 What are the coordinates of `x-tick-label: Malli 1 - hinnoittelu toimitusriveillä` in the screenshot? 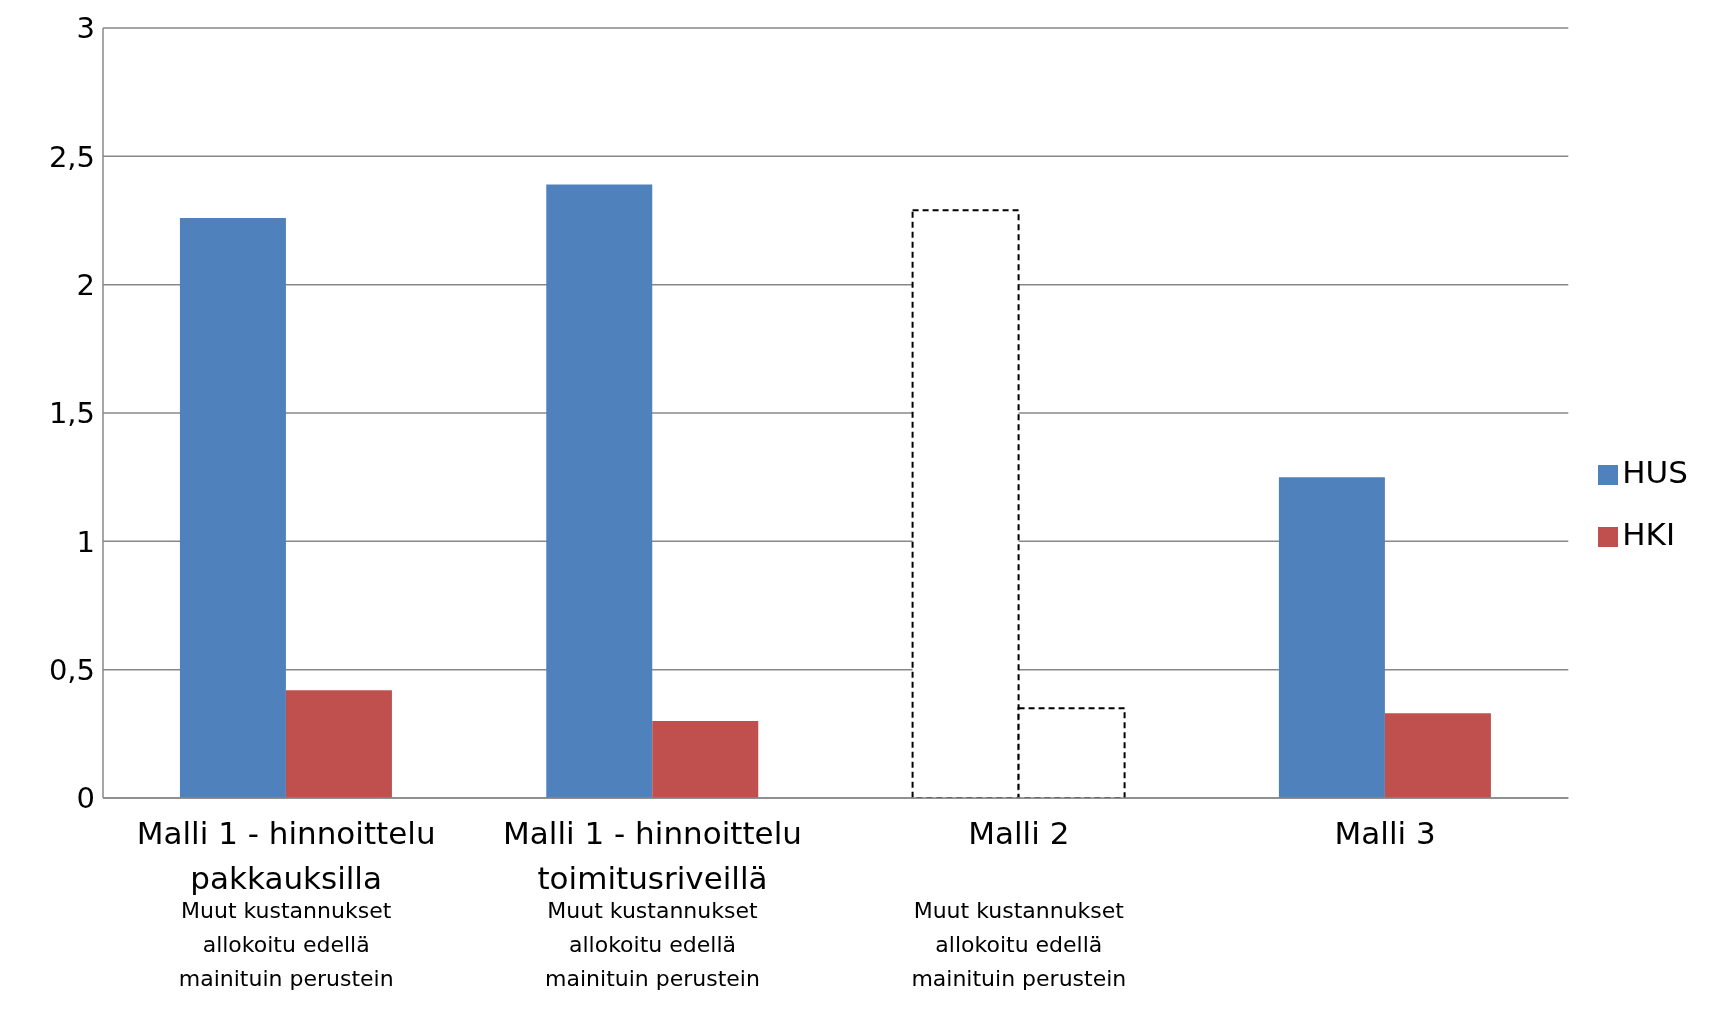 It's located at (652, 855).